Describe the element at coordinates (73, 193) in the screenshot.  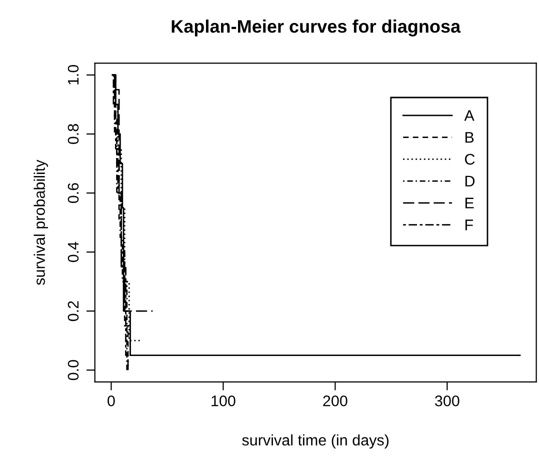
I see `y-tick-label: 0.6` at that location.